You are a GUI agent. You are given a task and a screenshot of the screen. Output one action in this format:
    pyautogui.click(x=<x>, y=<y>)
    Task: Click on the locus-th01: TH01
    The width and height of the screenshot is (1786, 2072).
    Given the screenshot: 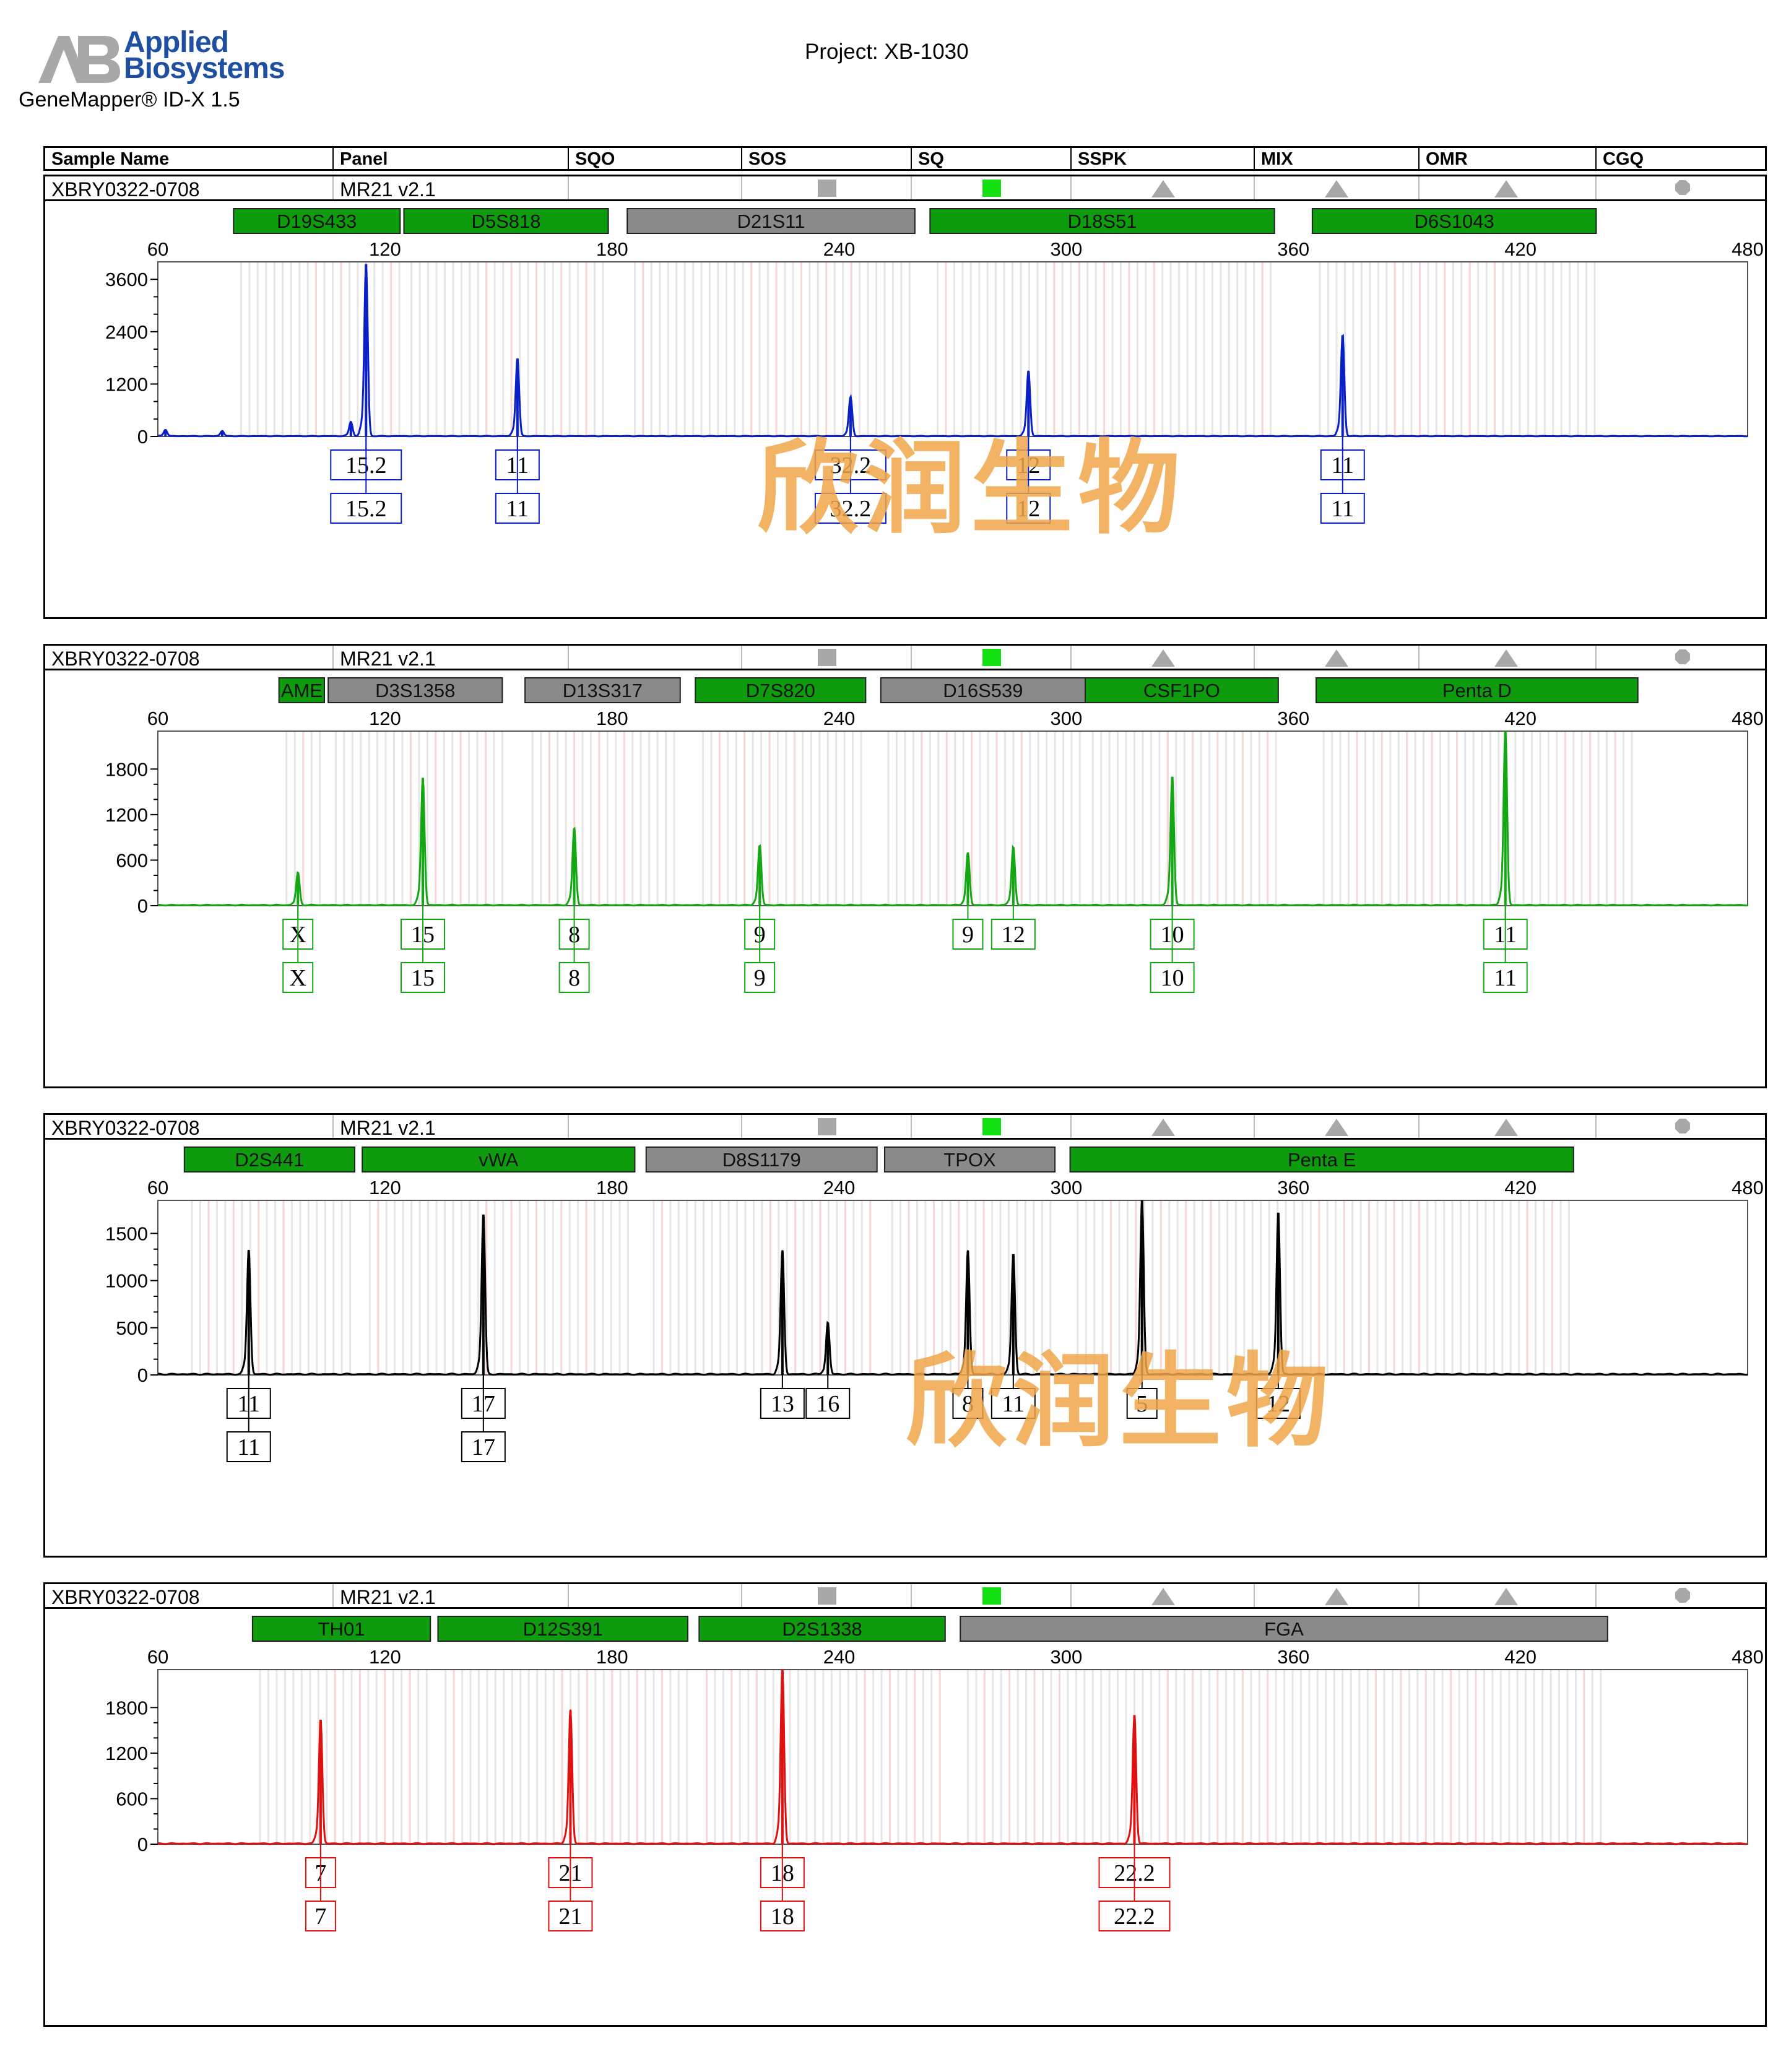 What is the action you would take?
    pyautogui.click(x=341, y=1629)
    